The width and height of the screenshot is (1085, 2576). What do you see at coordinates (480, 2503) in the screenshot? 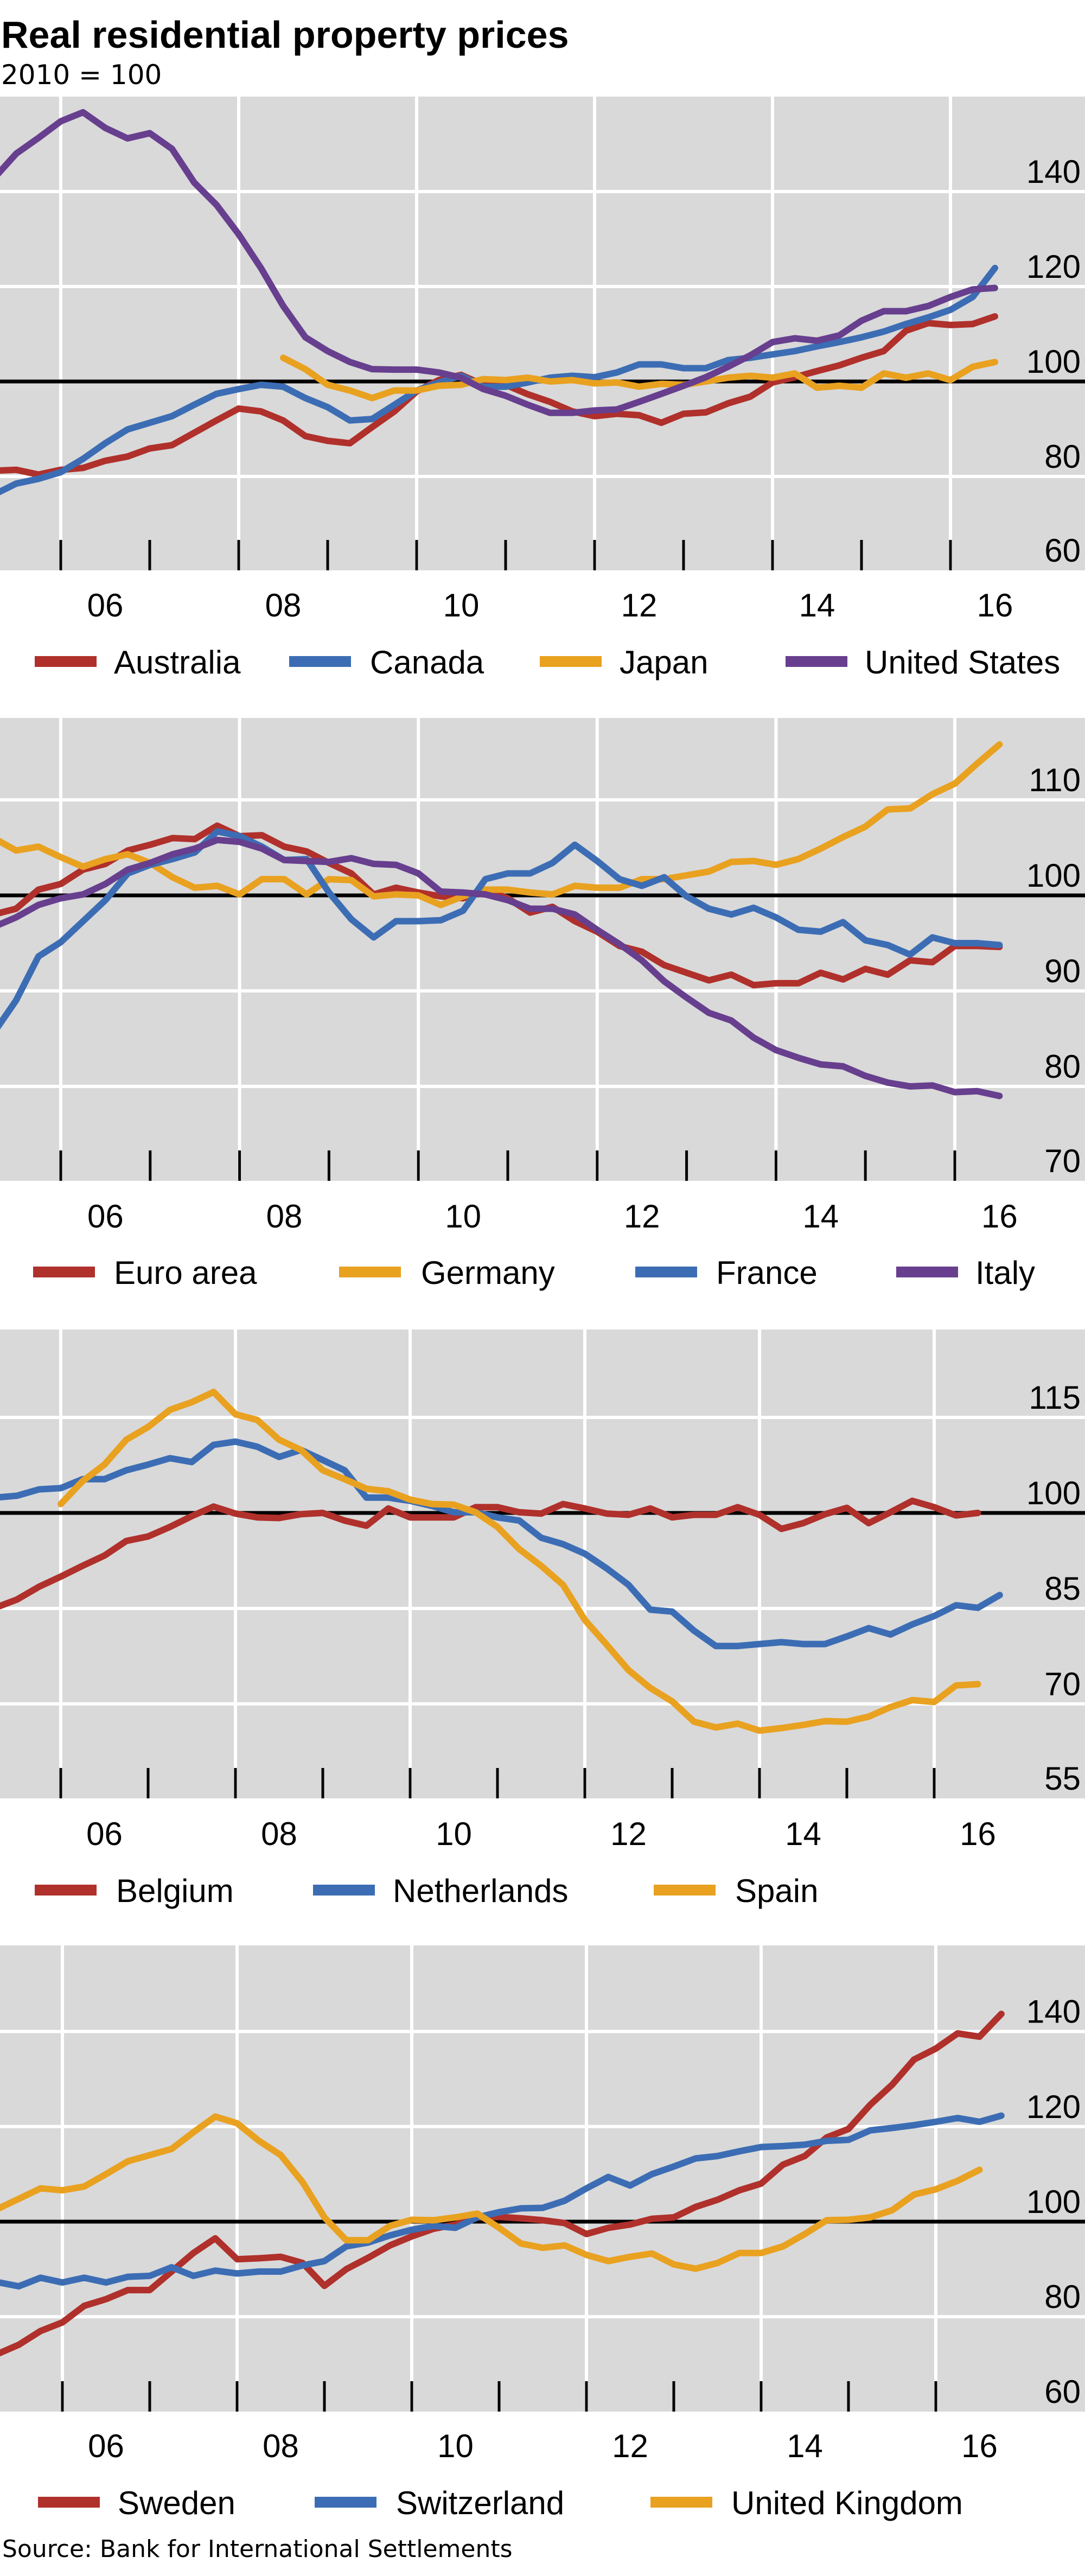
I see `legend-label: Switzerland` at bounding box center [480, 2503].